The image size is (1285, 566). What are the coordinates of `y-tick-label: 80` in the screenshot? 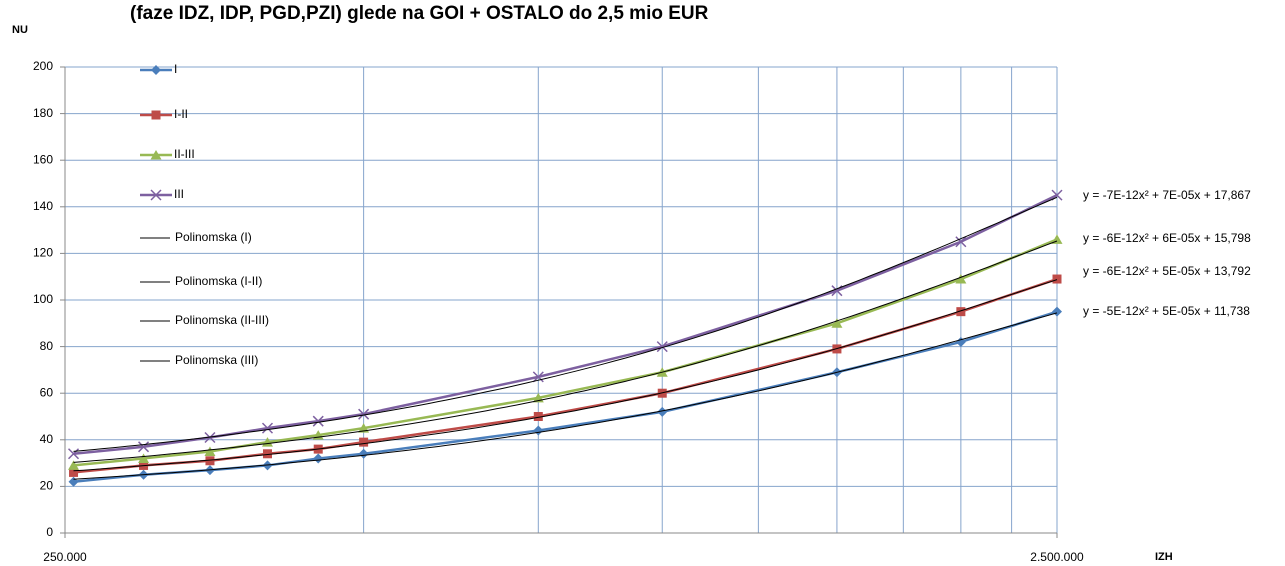 It's located at (47, 346).